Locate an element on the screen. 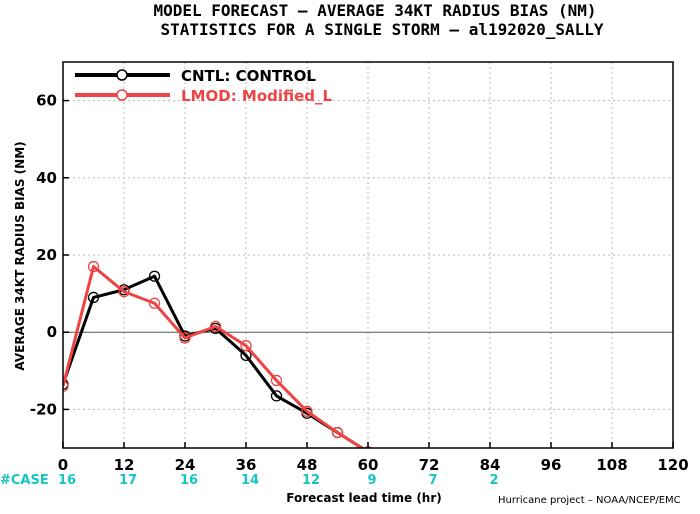  x-tick-label: 120 is located at coordinates (672, 465).